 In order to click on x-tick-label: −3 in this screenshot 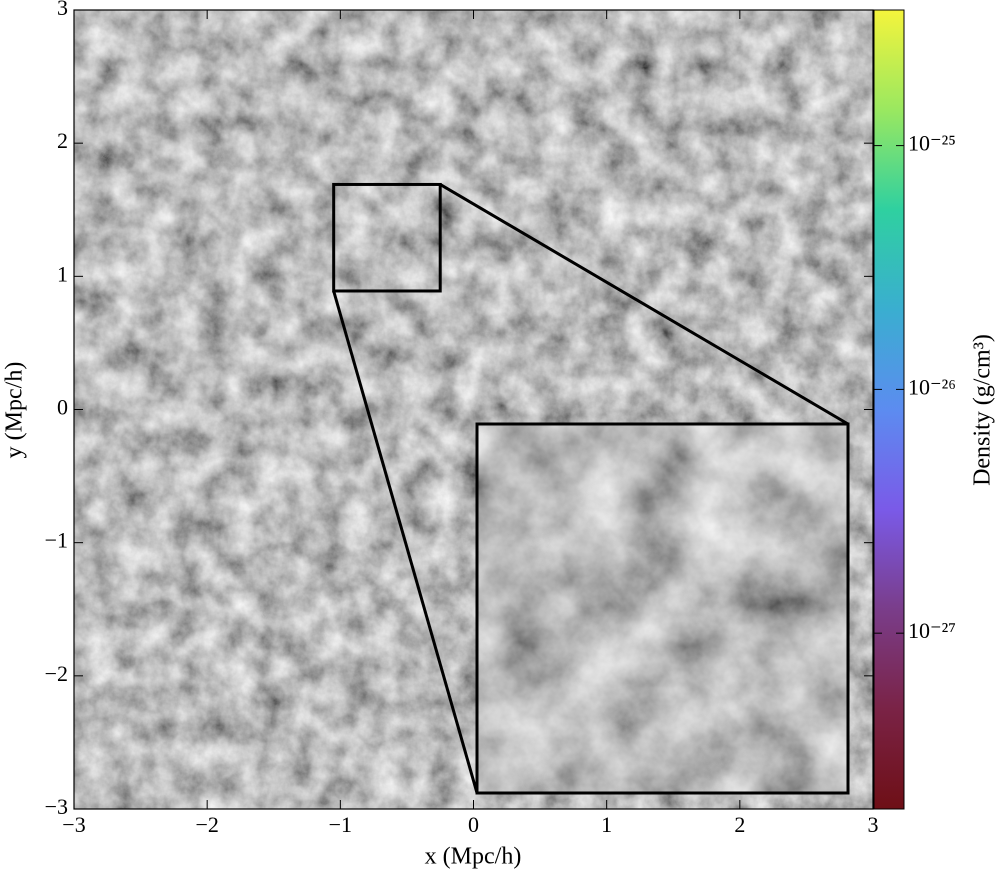, I will do `click(73, 824)`.